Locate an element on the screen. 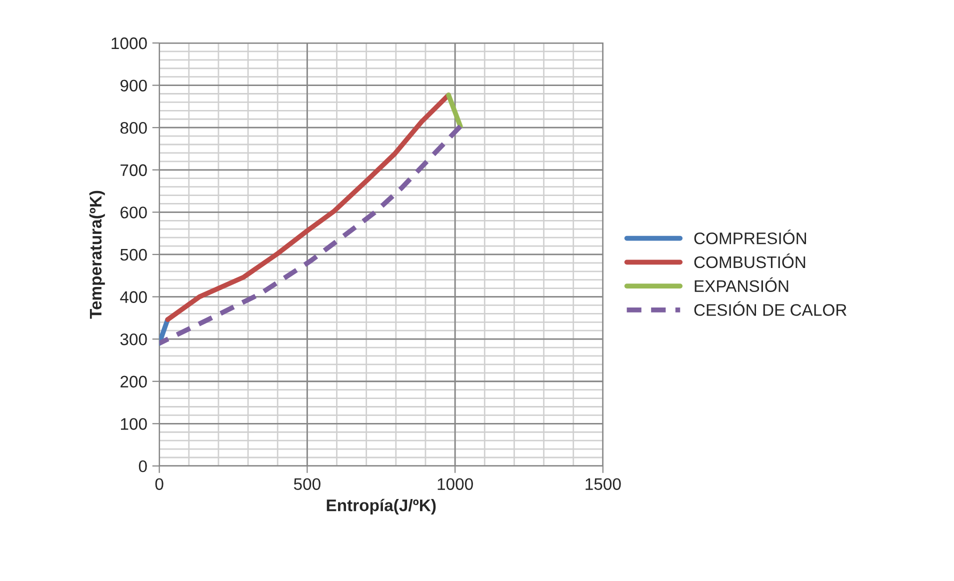 Image resolution: width=954 pixels, height=581 pixels. legend-label: CESIÓN DE CALOR is located at coordinates (770, 308).